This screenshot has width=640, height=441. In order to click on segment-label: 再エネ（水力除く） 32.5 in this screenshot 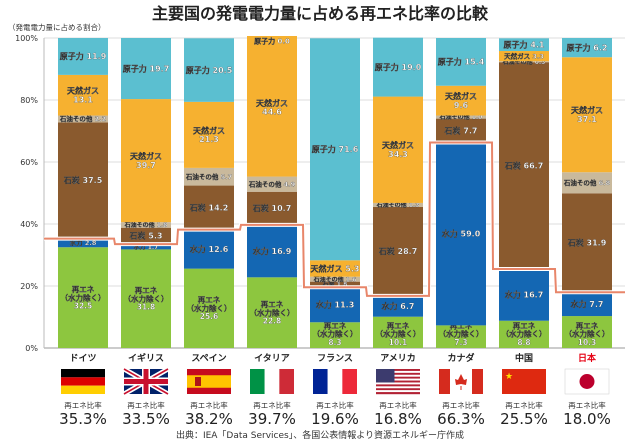, I will do `click(83, 298)`.